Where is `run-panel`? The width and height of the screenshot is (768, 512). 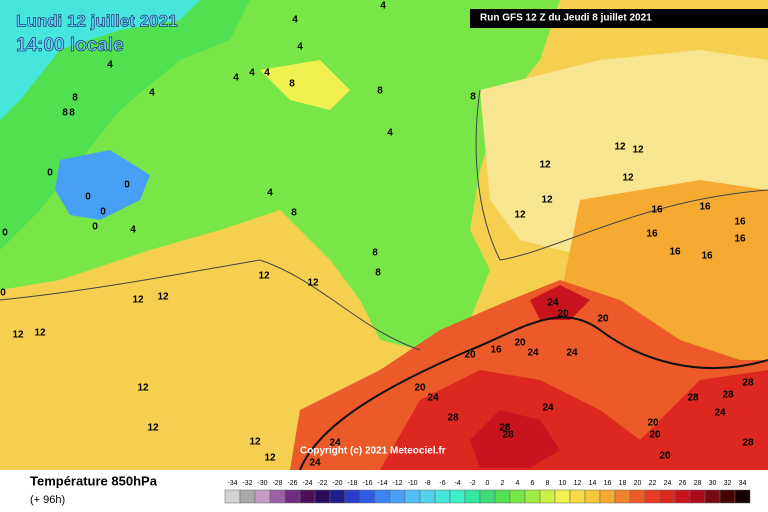 run-panel is located at coordinates (619, 18).